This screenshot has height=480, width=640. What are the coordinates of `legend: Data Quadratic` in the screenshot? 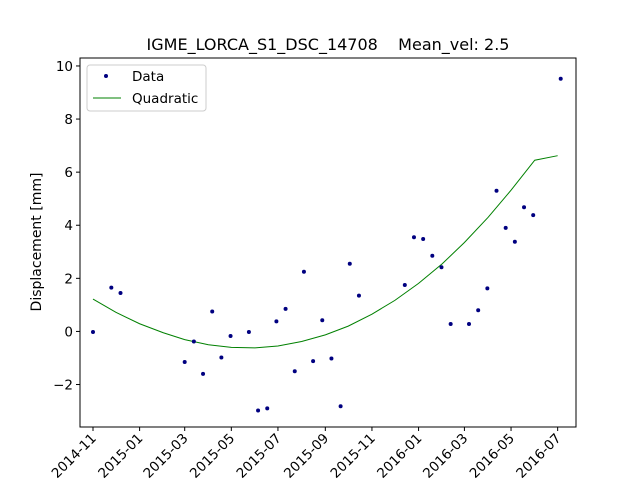 It's located at (146, 88).